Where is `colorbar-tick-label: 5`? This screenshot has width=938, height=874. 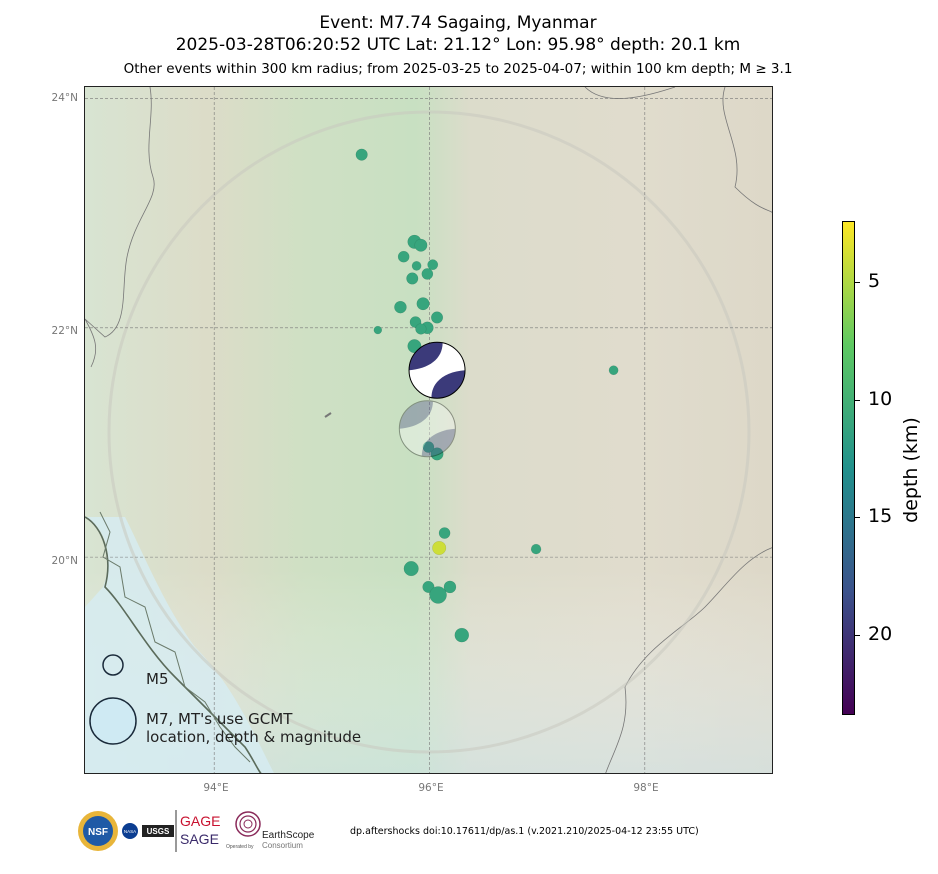
colorbar-tick-label: 5 is located at coordinates (874, 281).